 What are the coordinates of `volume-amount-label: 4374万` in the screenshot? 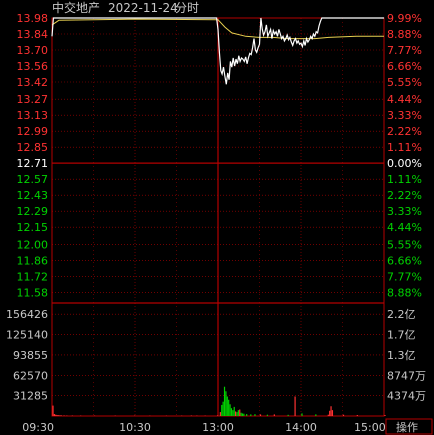 It's located at (406, 396).